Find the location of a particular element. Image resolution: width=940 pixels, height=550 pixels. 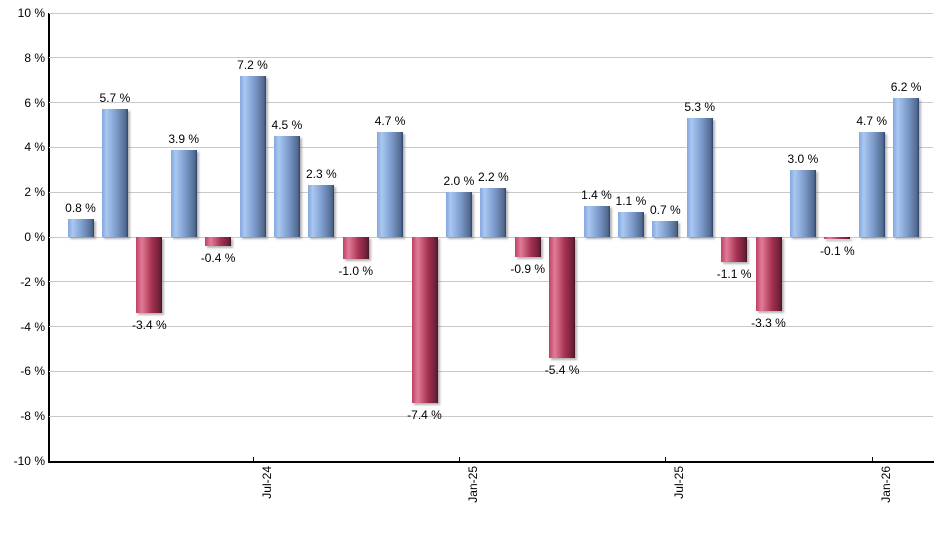

bar-value-label: 1.4 % is located at coordinates (596, 194).